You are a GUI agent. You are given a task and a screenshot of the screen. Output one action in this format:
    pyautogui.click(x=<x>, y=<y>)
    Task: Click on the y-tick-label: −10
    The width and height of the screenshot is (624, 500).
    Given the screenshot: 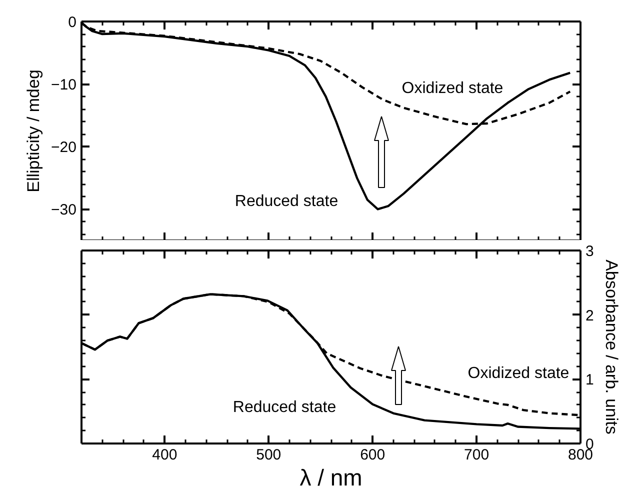 What is the action you would take?
    pyautogui.click(x=64, y=85)
    